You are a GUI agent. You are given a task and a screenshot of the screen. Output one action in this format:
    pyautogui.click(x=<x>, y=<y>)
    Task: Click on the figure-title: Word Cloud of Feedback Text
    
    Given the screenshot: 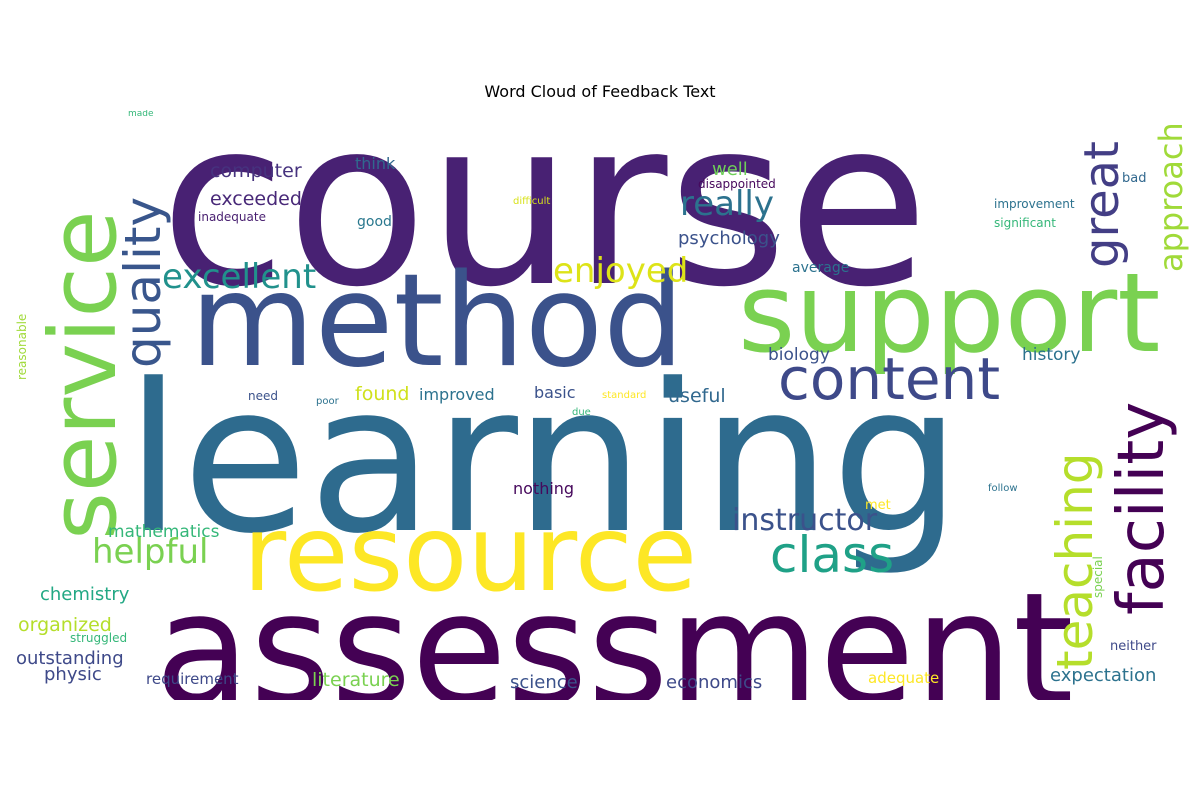 What is the action you would take?
    pyautogui.click(x=600, y=91)
    